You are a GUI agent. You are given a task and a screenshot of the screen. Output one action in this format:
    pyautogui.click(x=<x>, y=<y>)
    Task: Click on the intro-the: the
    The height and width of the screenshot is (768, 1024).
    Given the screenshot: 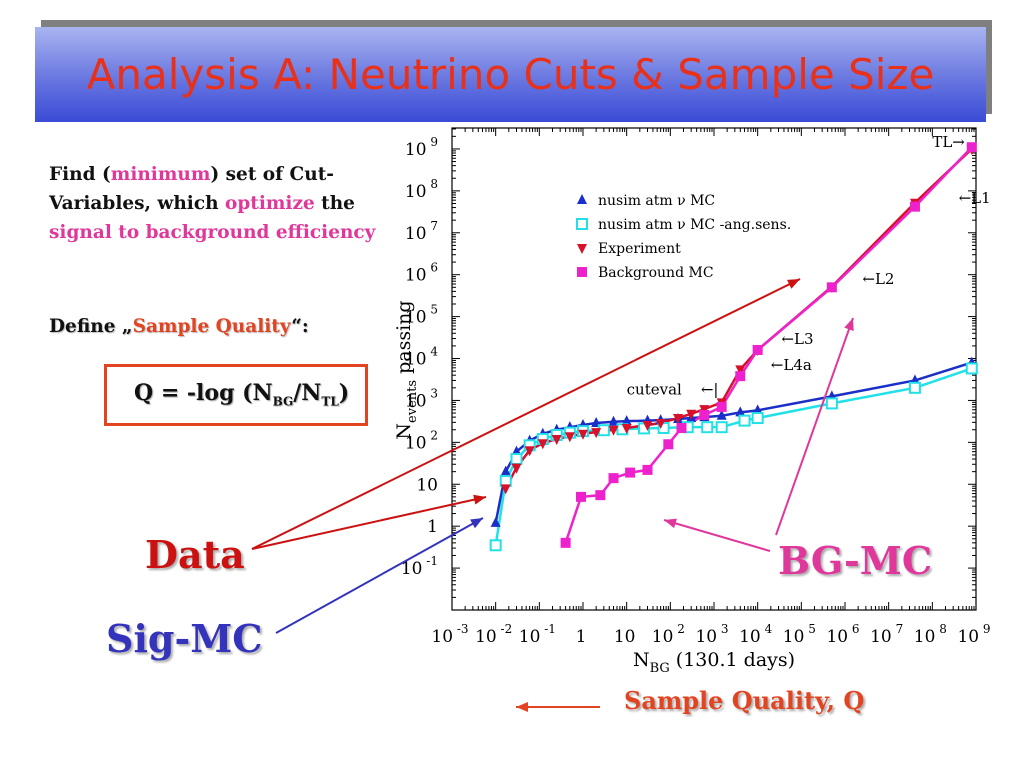 What is the action you would take?
    pyautogui.click(x=334, y=203)
    